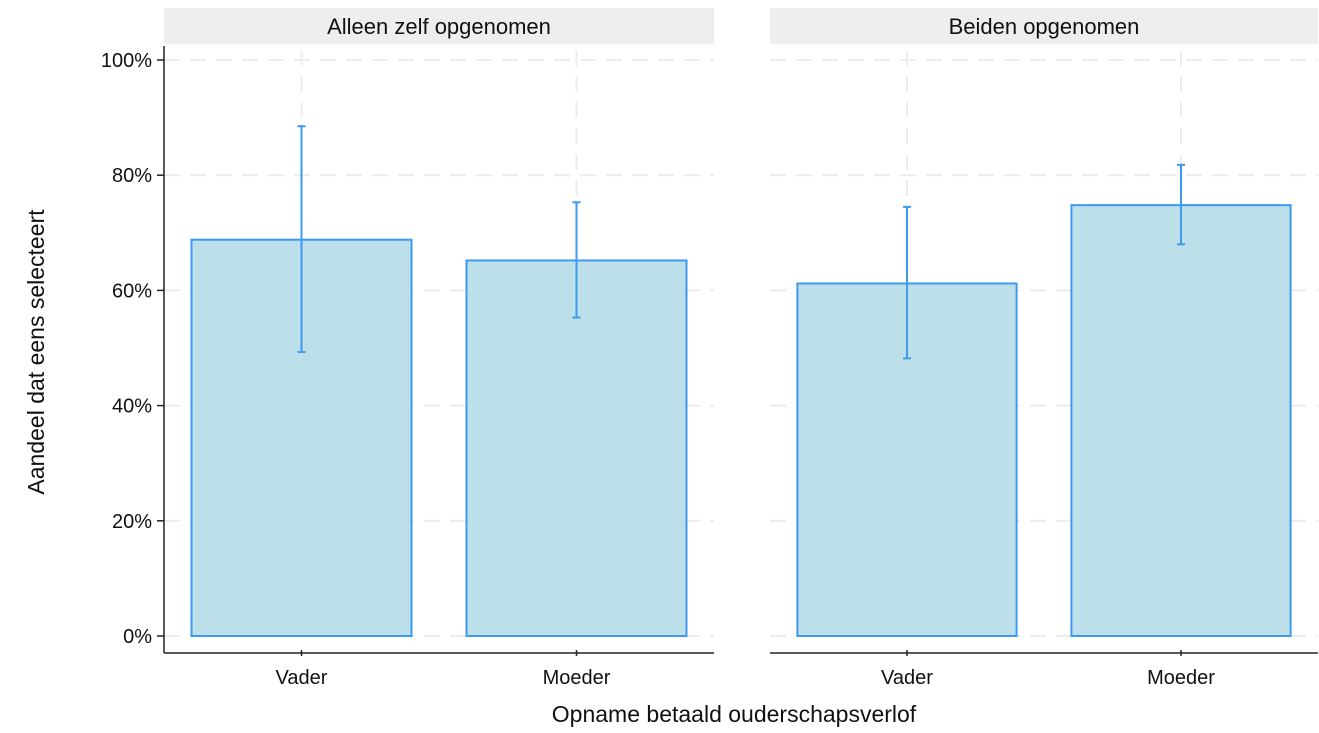 Image resolution: width=1319 pixels, height=733 pixels. What do you see at coordinates (137, 637) in the screenshot?
I see `y-tick-label: 0%` at bounding box center [137, 637].